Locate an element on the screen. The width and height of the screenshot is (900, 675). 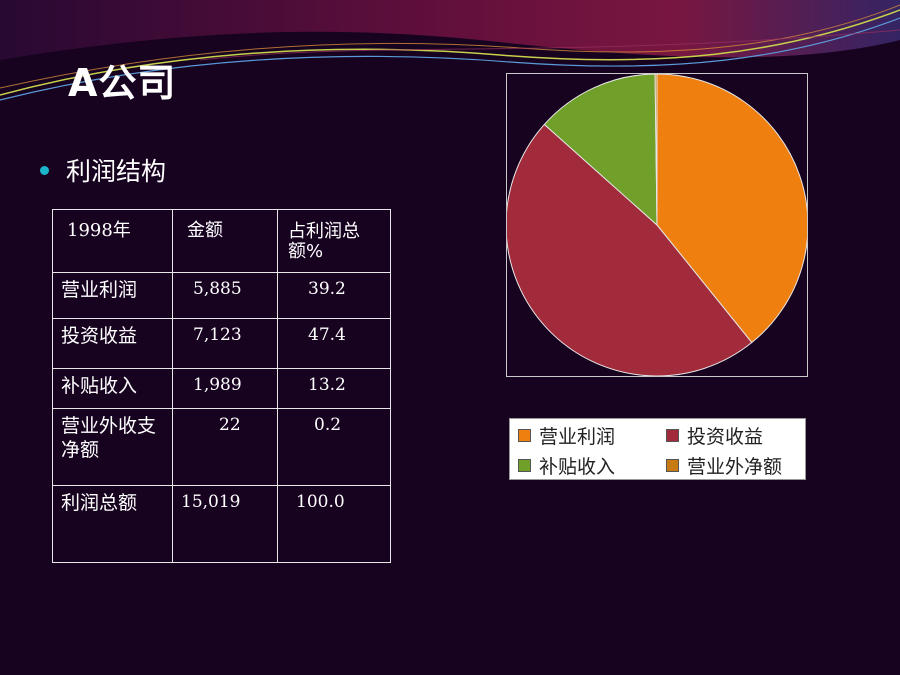
row-label: 营业利润 is located at coordinates (112, 295).